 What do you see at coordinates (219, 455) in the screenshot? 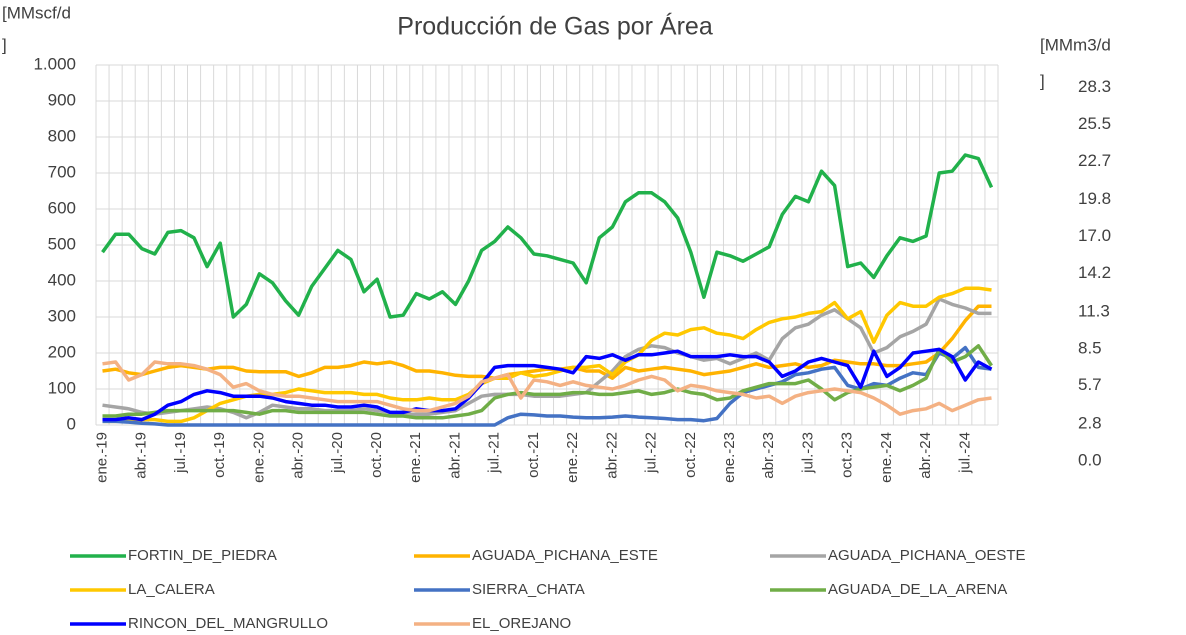
I see `x-tick-label: oct.-19` at bounding box center [219, 455].